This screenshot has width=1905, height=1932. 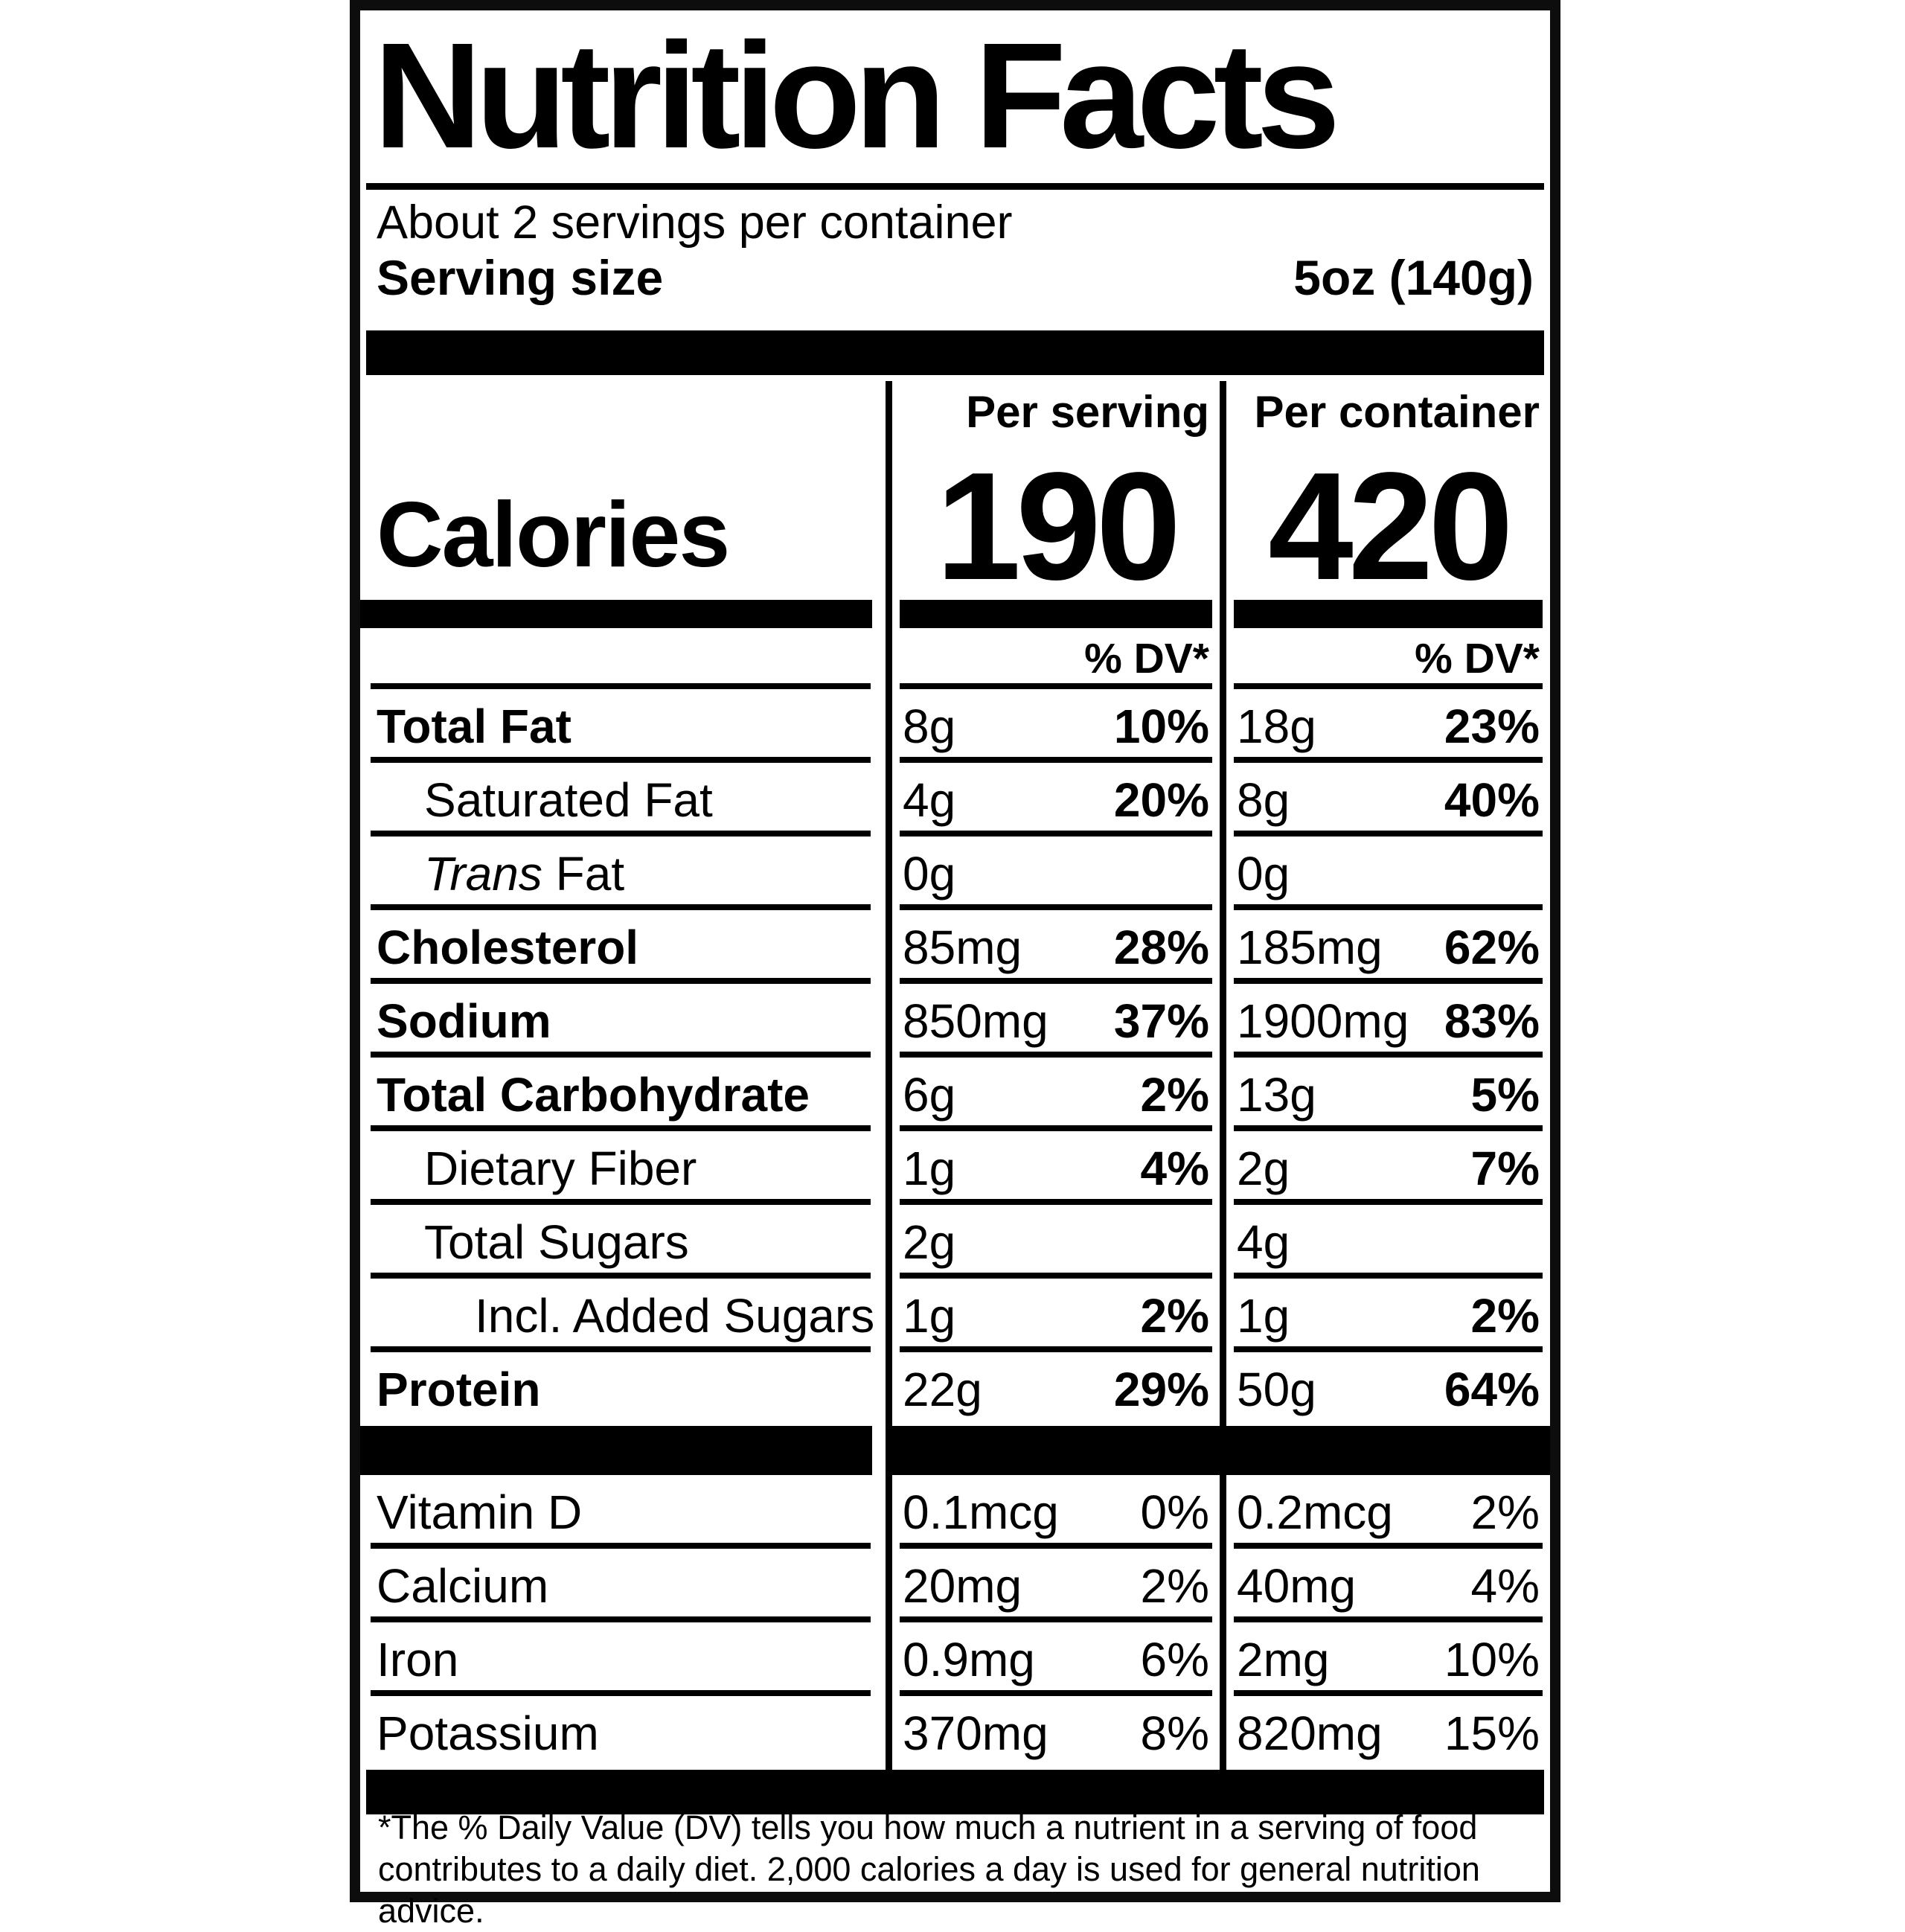 I want to click on amount: 0.1mcg, so click(x=981, y=1512).